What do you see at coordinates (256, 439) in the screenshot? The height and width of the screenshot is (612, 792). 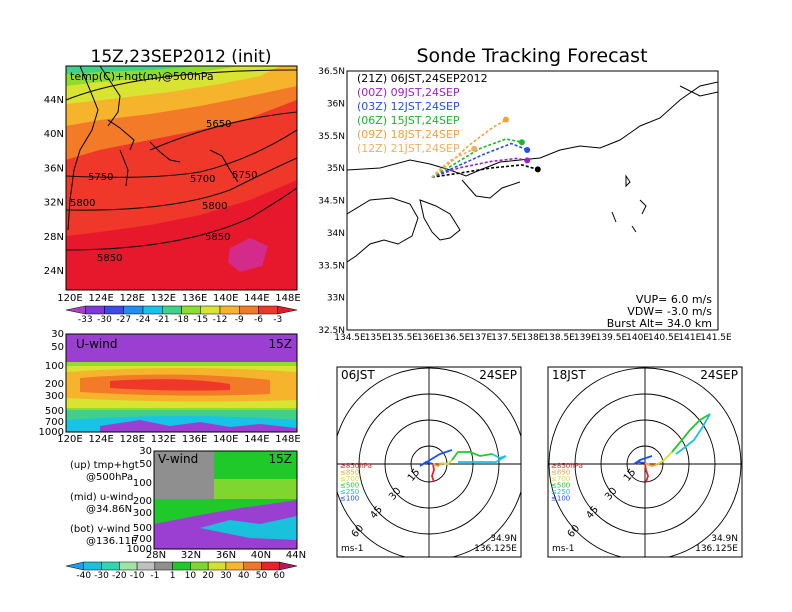 I see `lon-tick-label: 144E` at bounding box center [256, 439].